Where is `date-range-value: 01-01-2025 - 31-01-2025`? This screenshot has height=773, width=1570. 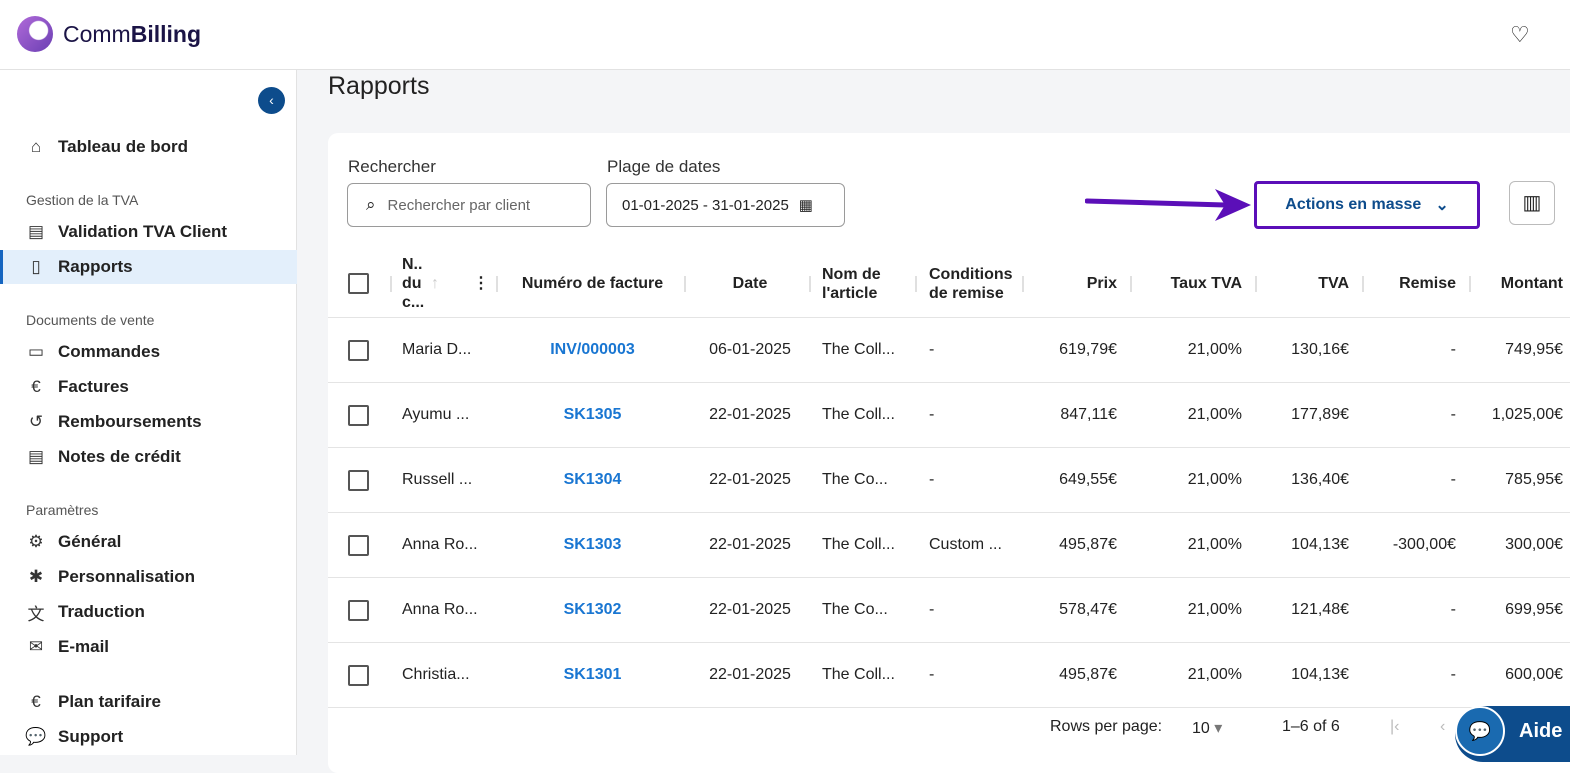
date-range-value: 01-01-2025 - 31-01-2025 is located at coordinates (705, 205).